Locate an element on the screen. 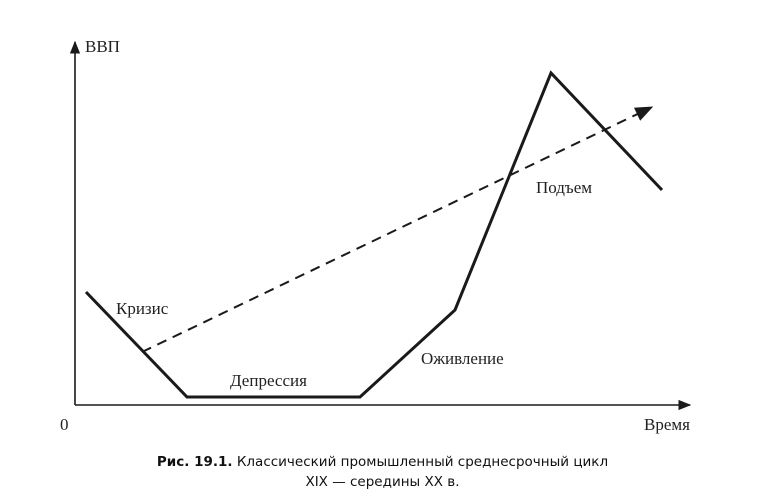 The height and width of the screenshot is (504, 765). phase-label-boom: Подъем is located at coordinates (564, 187).